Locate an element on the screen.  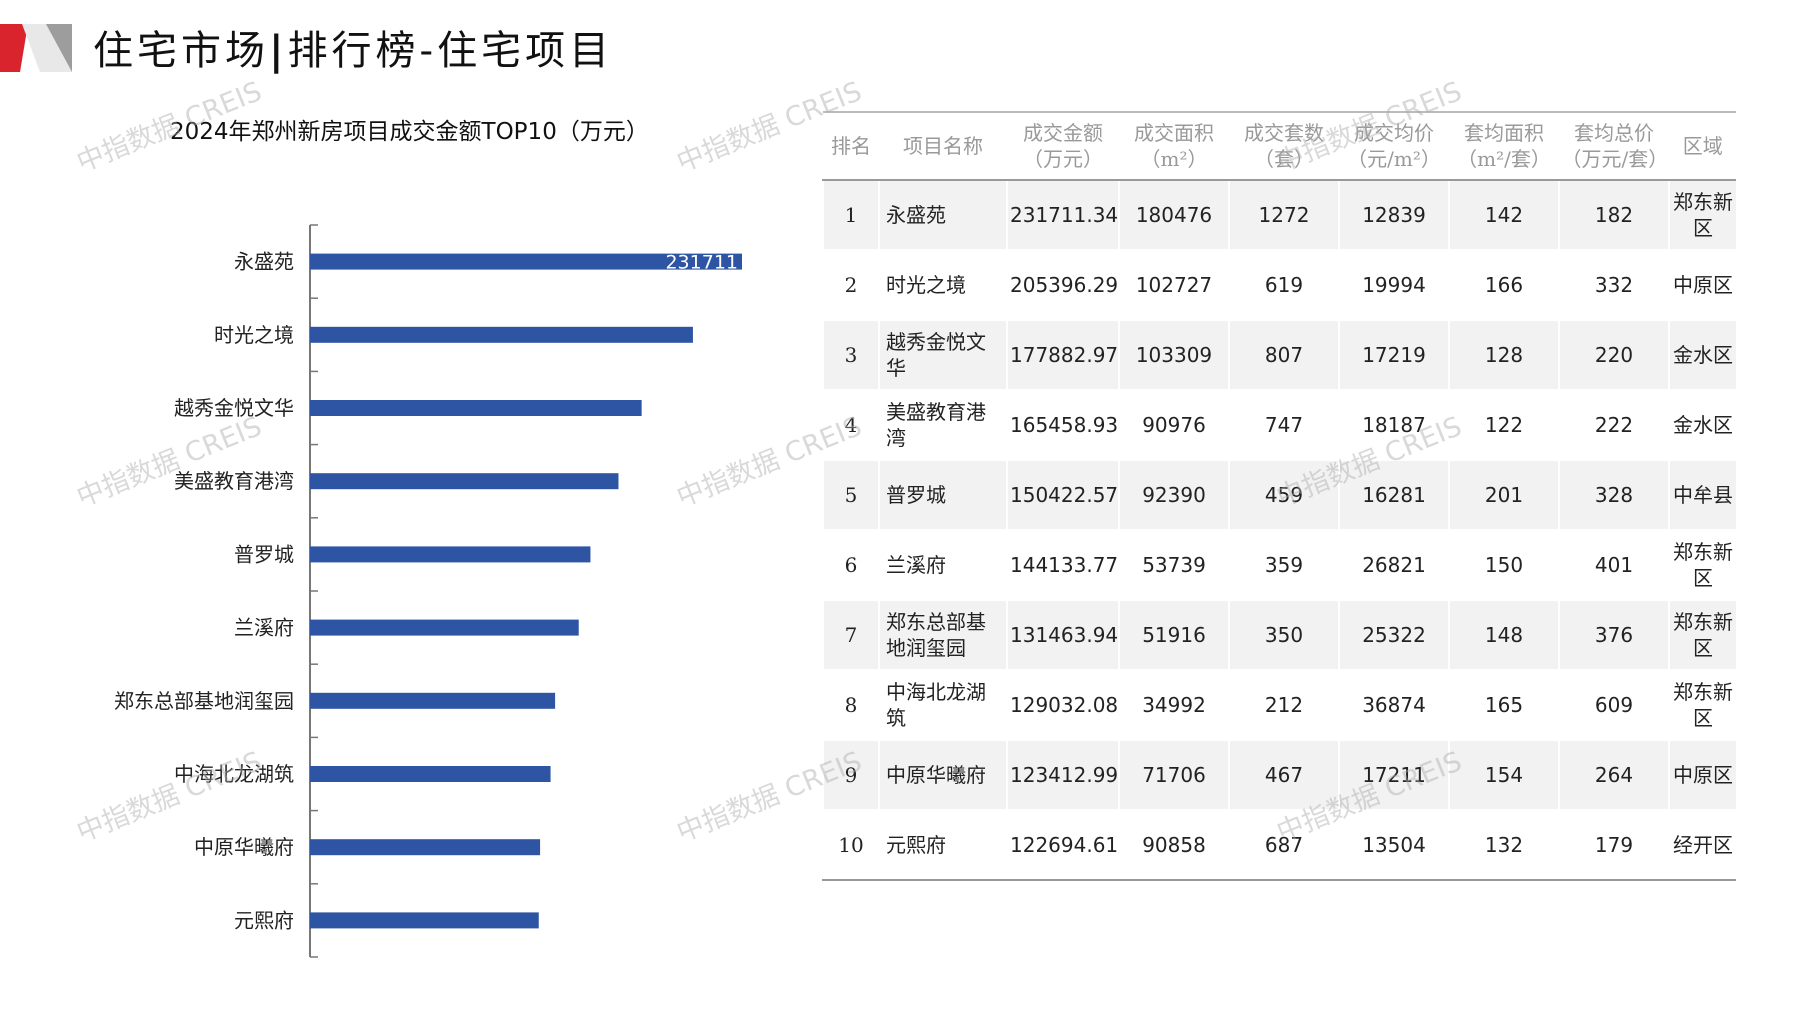
table-row: 4 美盛教育港湾 165458.93 90976 747 18187 122 222 金水区 is located at coordinates (1279, 425).